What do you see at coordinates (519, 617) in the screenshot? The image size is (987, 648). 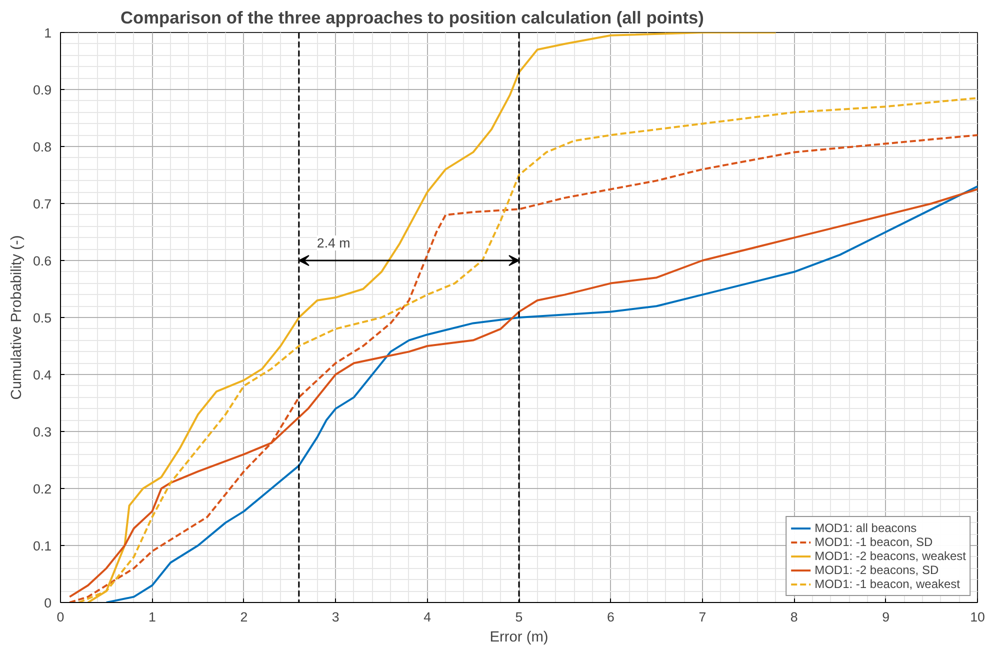 I see `x-tick-label: 5` at bounding box center [519, 617].